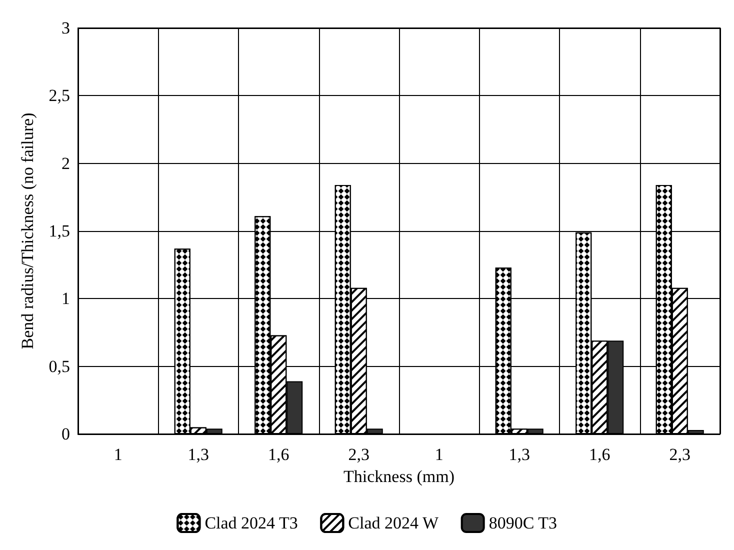 This screenshot has width=734, height=550. I want to click on y-tick-label: 0, so click(66, 434).